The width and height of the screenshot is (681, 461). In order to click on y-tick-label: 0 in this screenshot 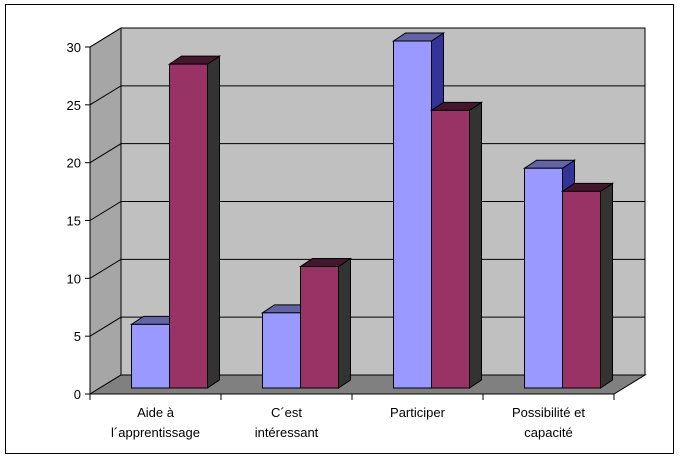, I will do `click(77, 394)`.